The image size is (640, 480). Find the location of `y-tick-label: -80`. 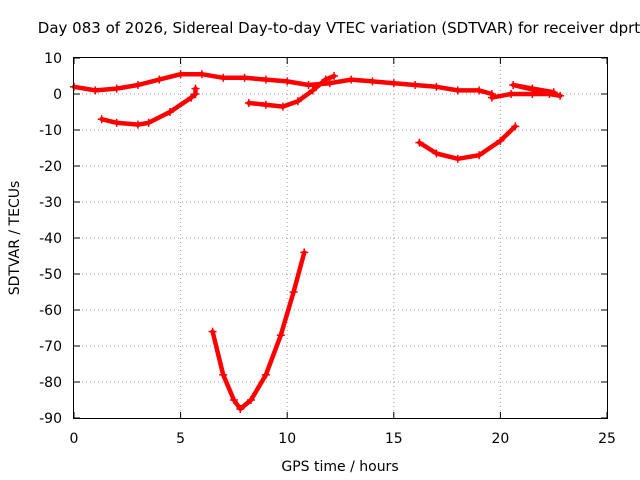

y-tick-label: -80 is located at coordinates (50, 383).